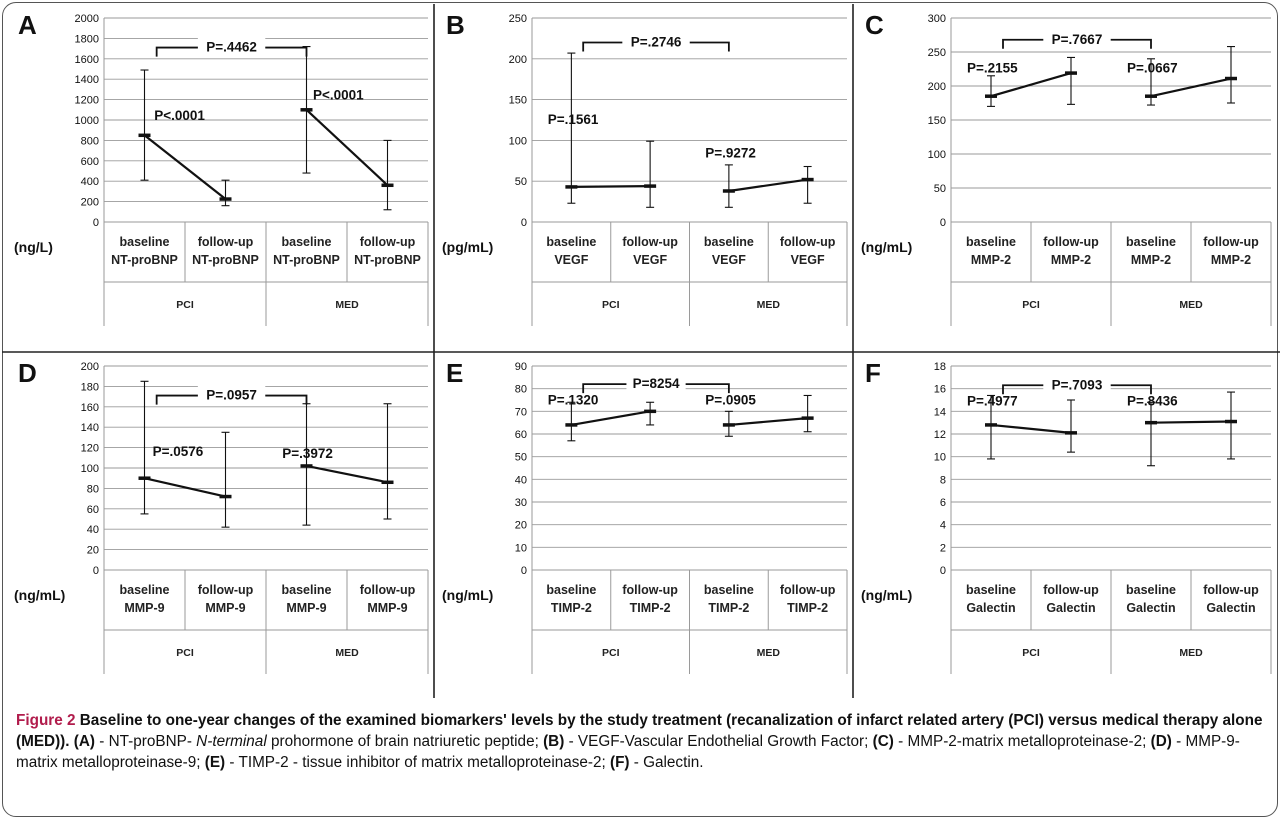  What do you see at coordinates (628, 752) in the screenshot?
I see `caption-d-text: - MMP-9-matrix metalloproteinase-9;` at bounding box center [628, 752].